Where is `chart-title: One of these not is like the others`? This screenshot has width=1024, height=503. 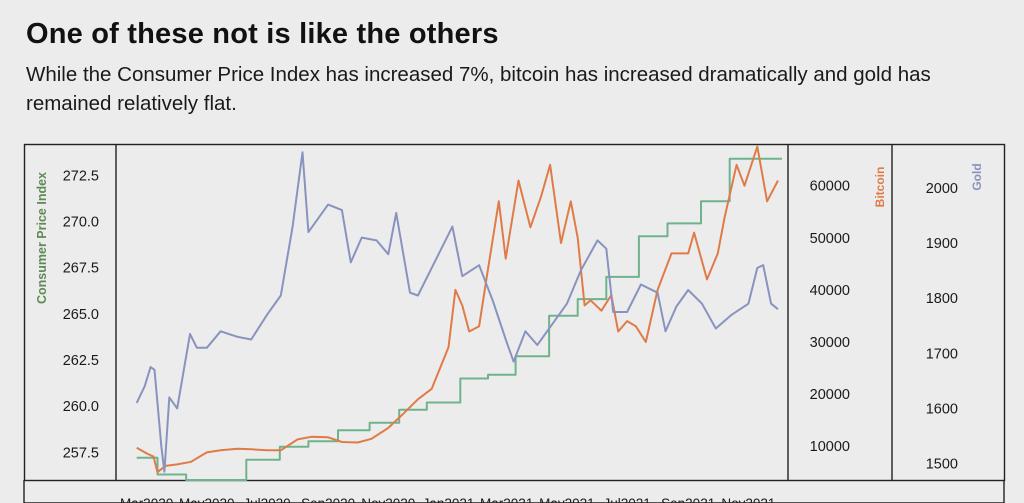
chart-title: One of these not is like the others is located at coordinates (262, 34).